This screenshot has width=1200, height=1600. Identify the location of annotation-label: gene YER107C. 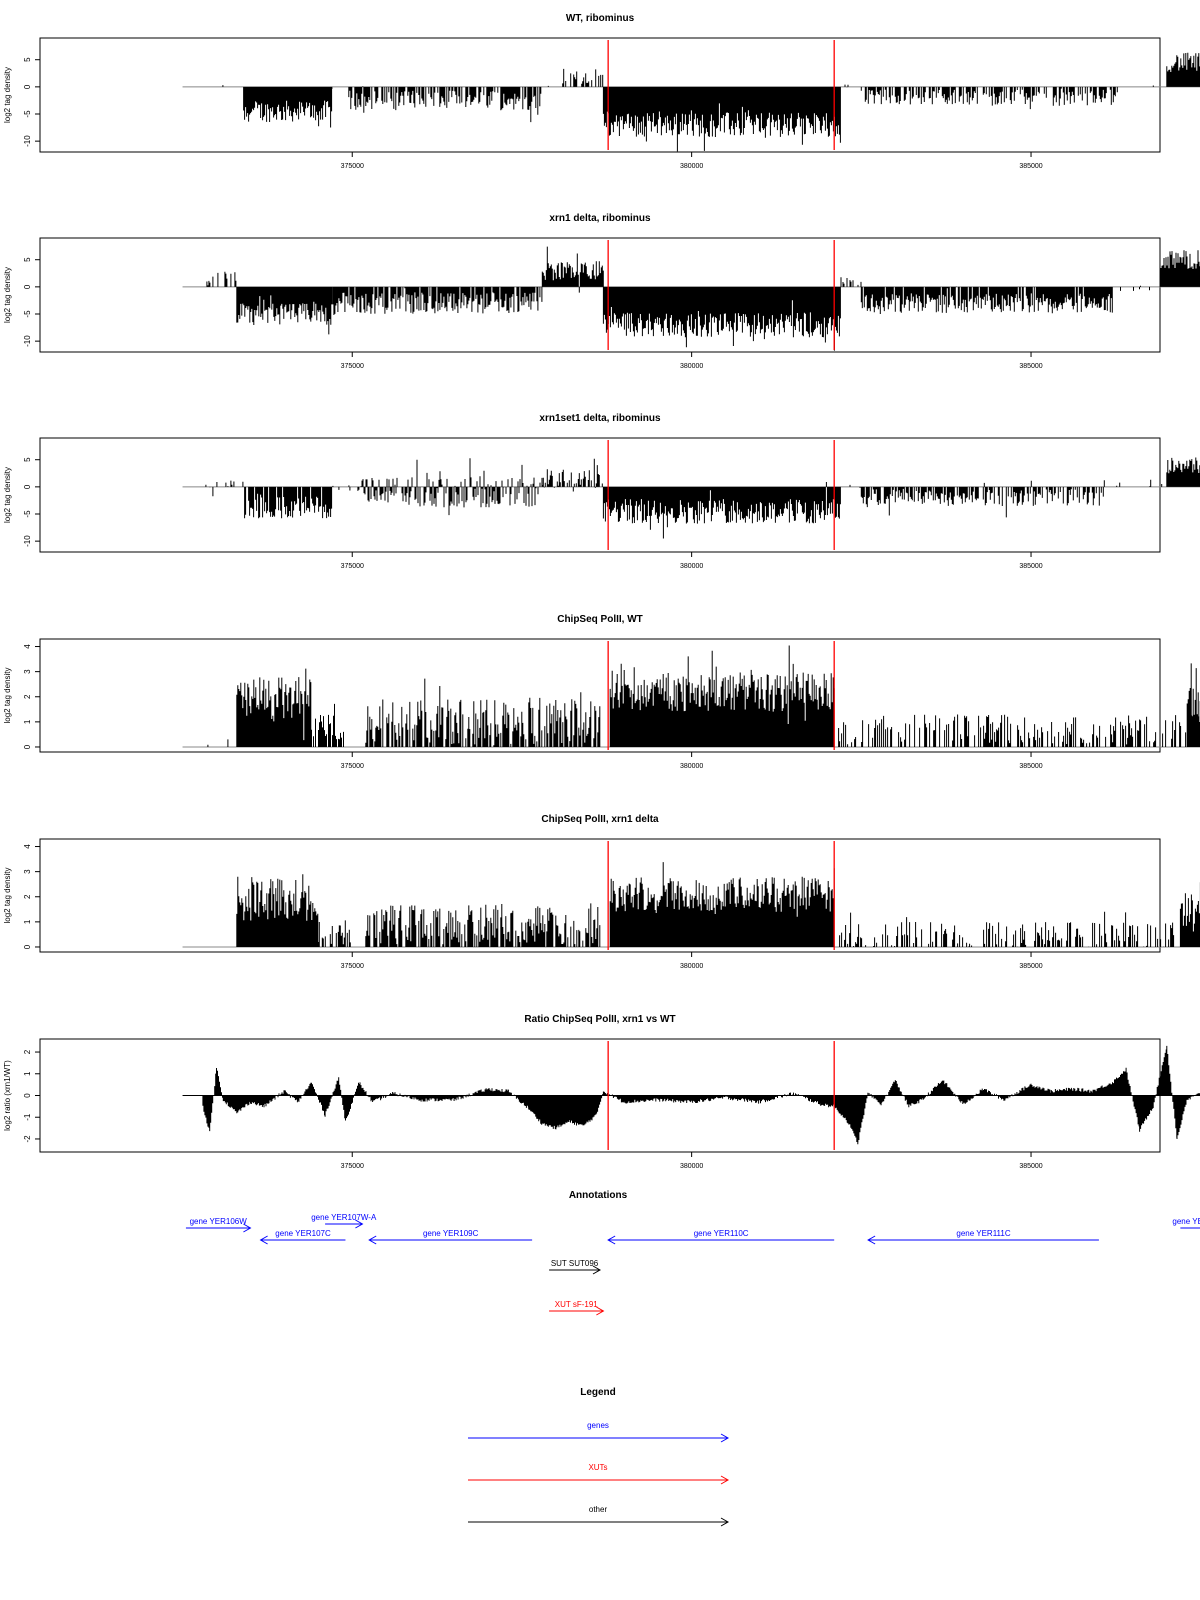
(303, 1233).